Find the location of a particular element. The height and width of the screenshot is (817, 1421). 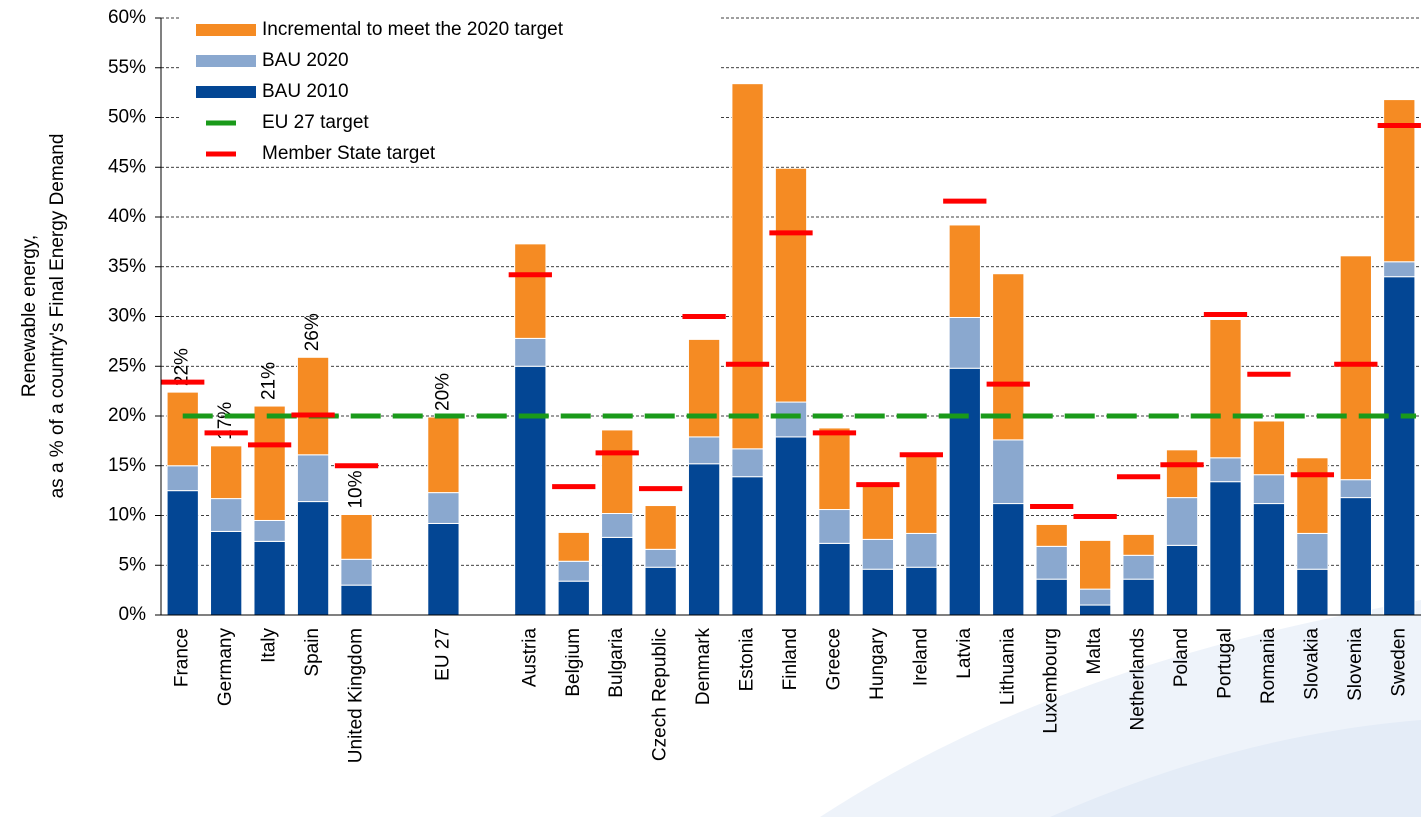

x-tick-label: Slovenia is located at coordinates (1355, 664).